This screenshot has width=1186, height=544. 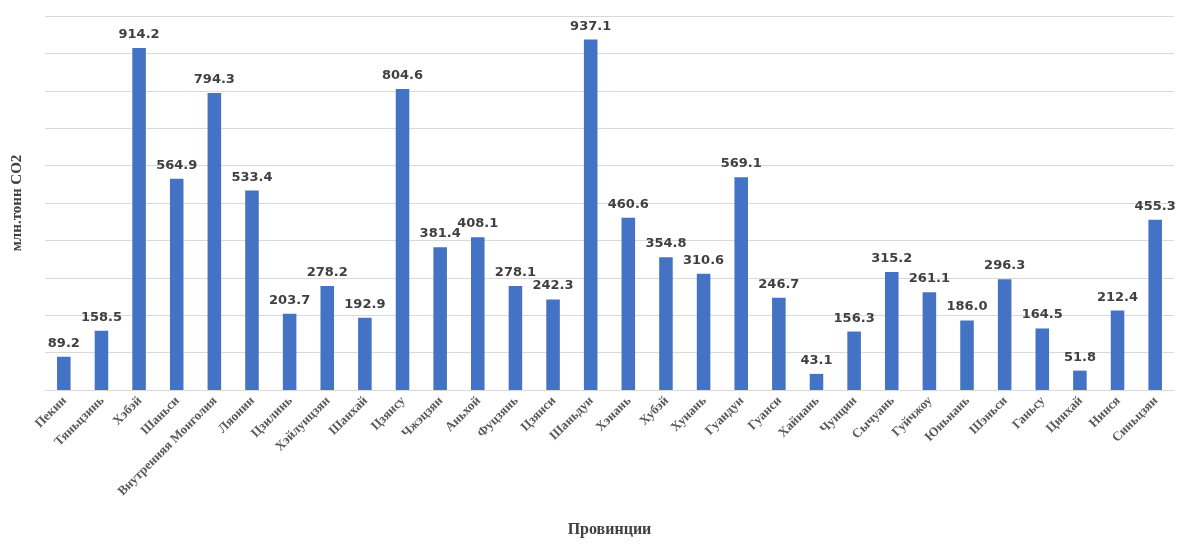 What do you see at coordinates (290, 299) in the screenshot?
I see `data-label: 203.7` at bounding box center [290, 299].